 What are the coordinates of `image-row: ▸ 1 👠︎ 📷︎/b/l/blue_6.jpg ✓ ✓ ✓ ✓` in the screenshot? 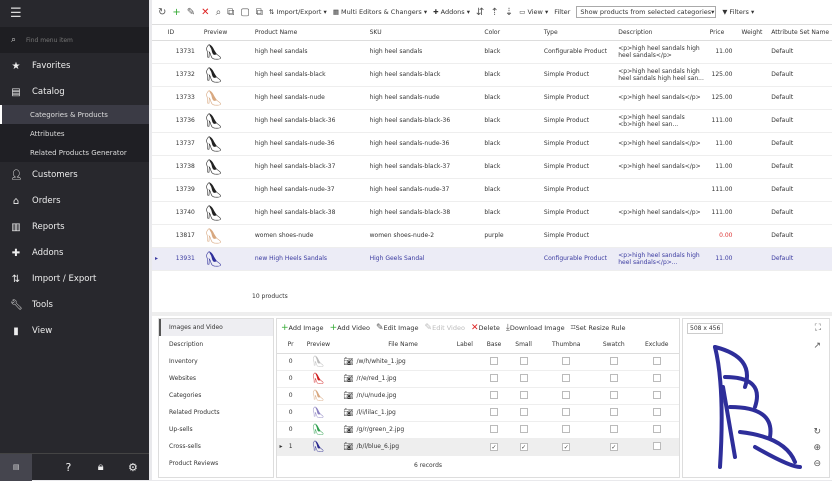 It's located at (478, 447).